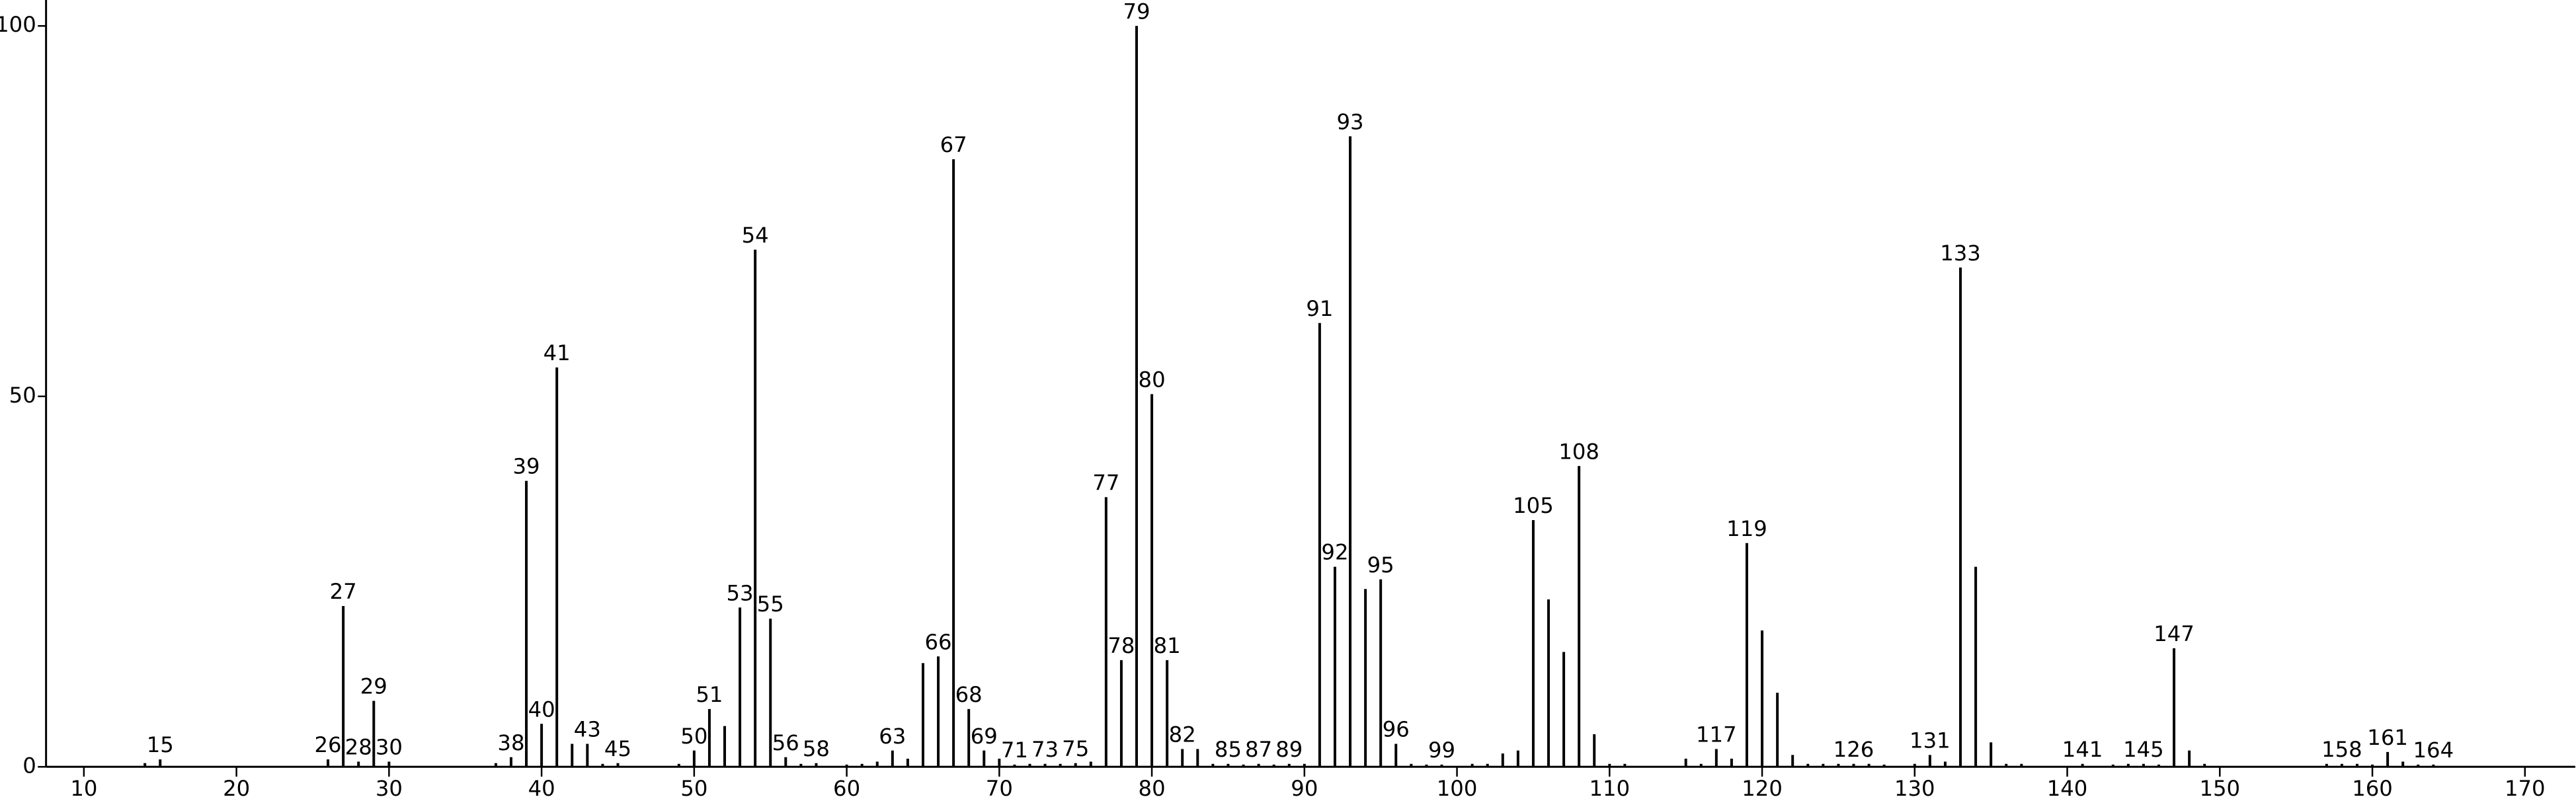 This screenshot has height=799, width=2576. What do you see at coordinates (18, 24) in the screenshot?
I see `y-tick-label: 100` at bounding box center [18, 24].